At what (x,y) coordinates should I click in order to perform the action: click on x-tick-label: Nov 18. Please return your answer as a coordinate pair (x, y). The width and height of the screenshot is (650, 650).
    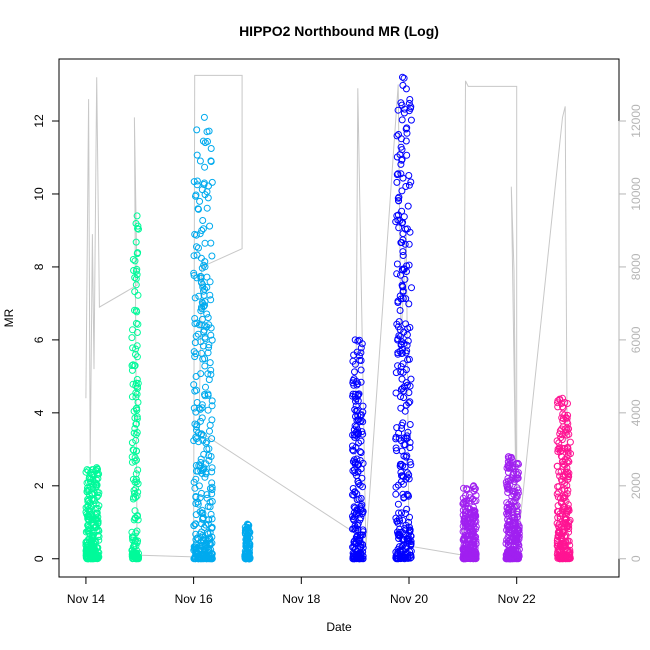
    Looking at the image, I should click on (301, 599).